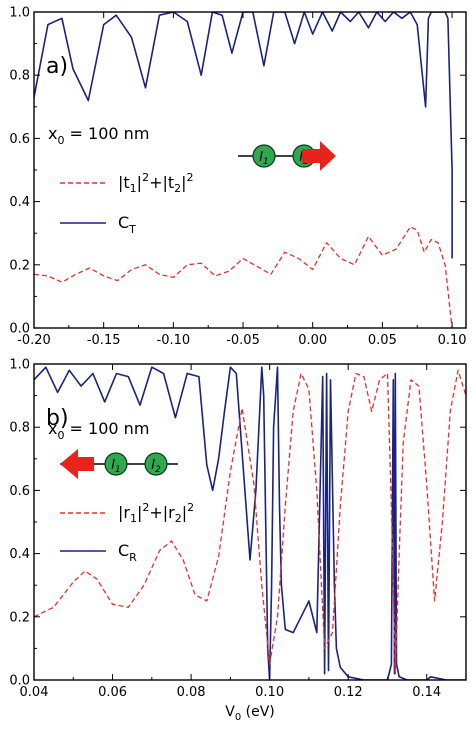 The height and width of the screenshot is (734, 474). I want to click on panel-label: a), so click(57, 66).